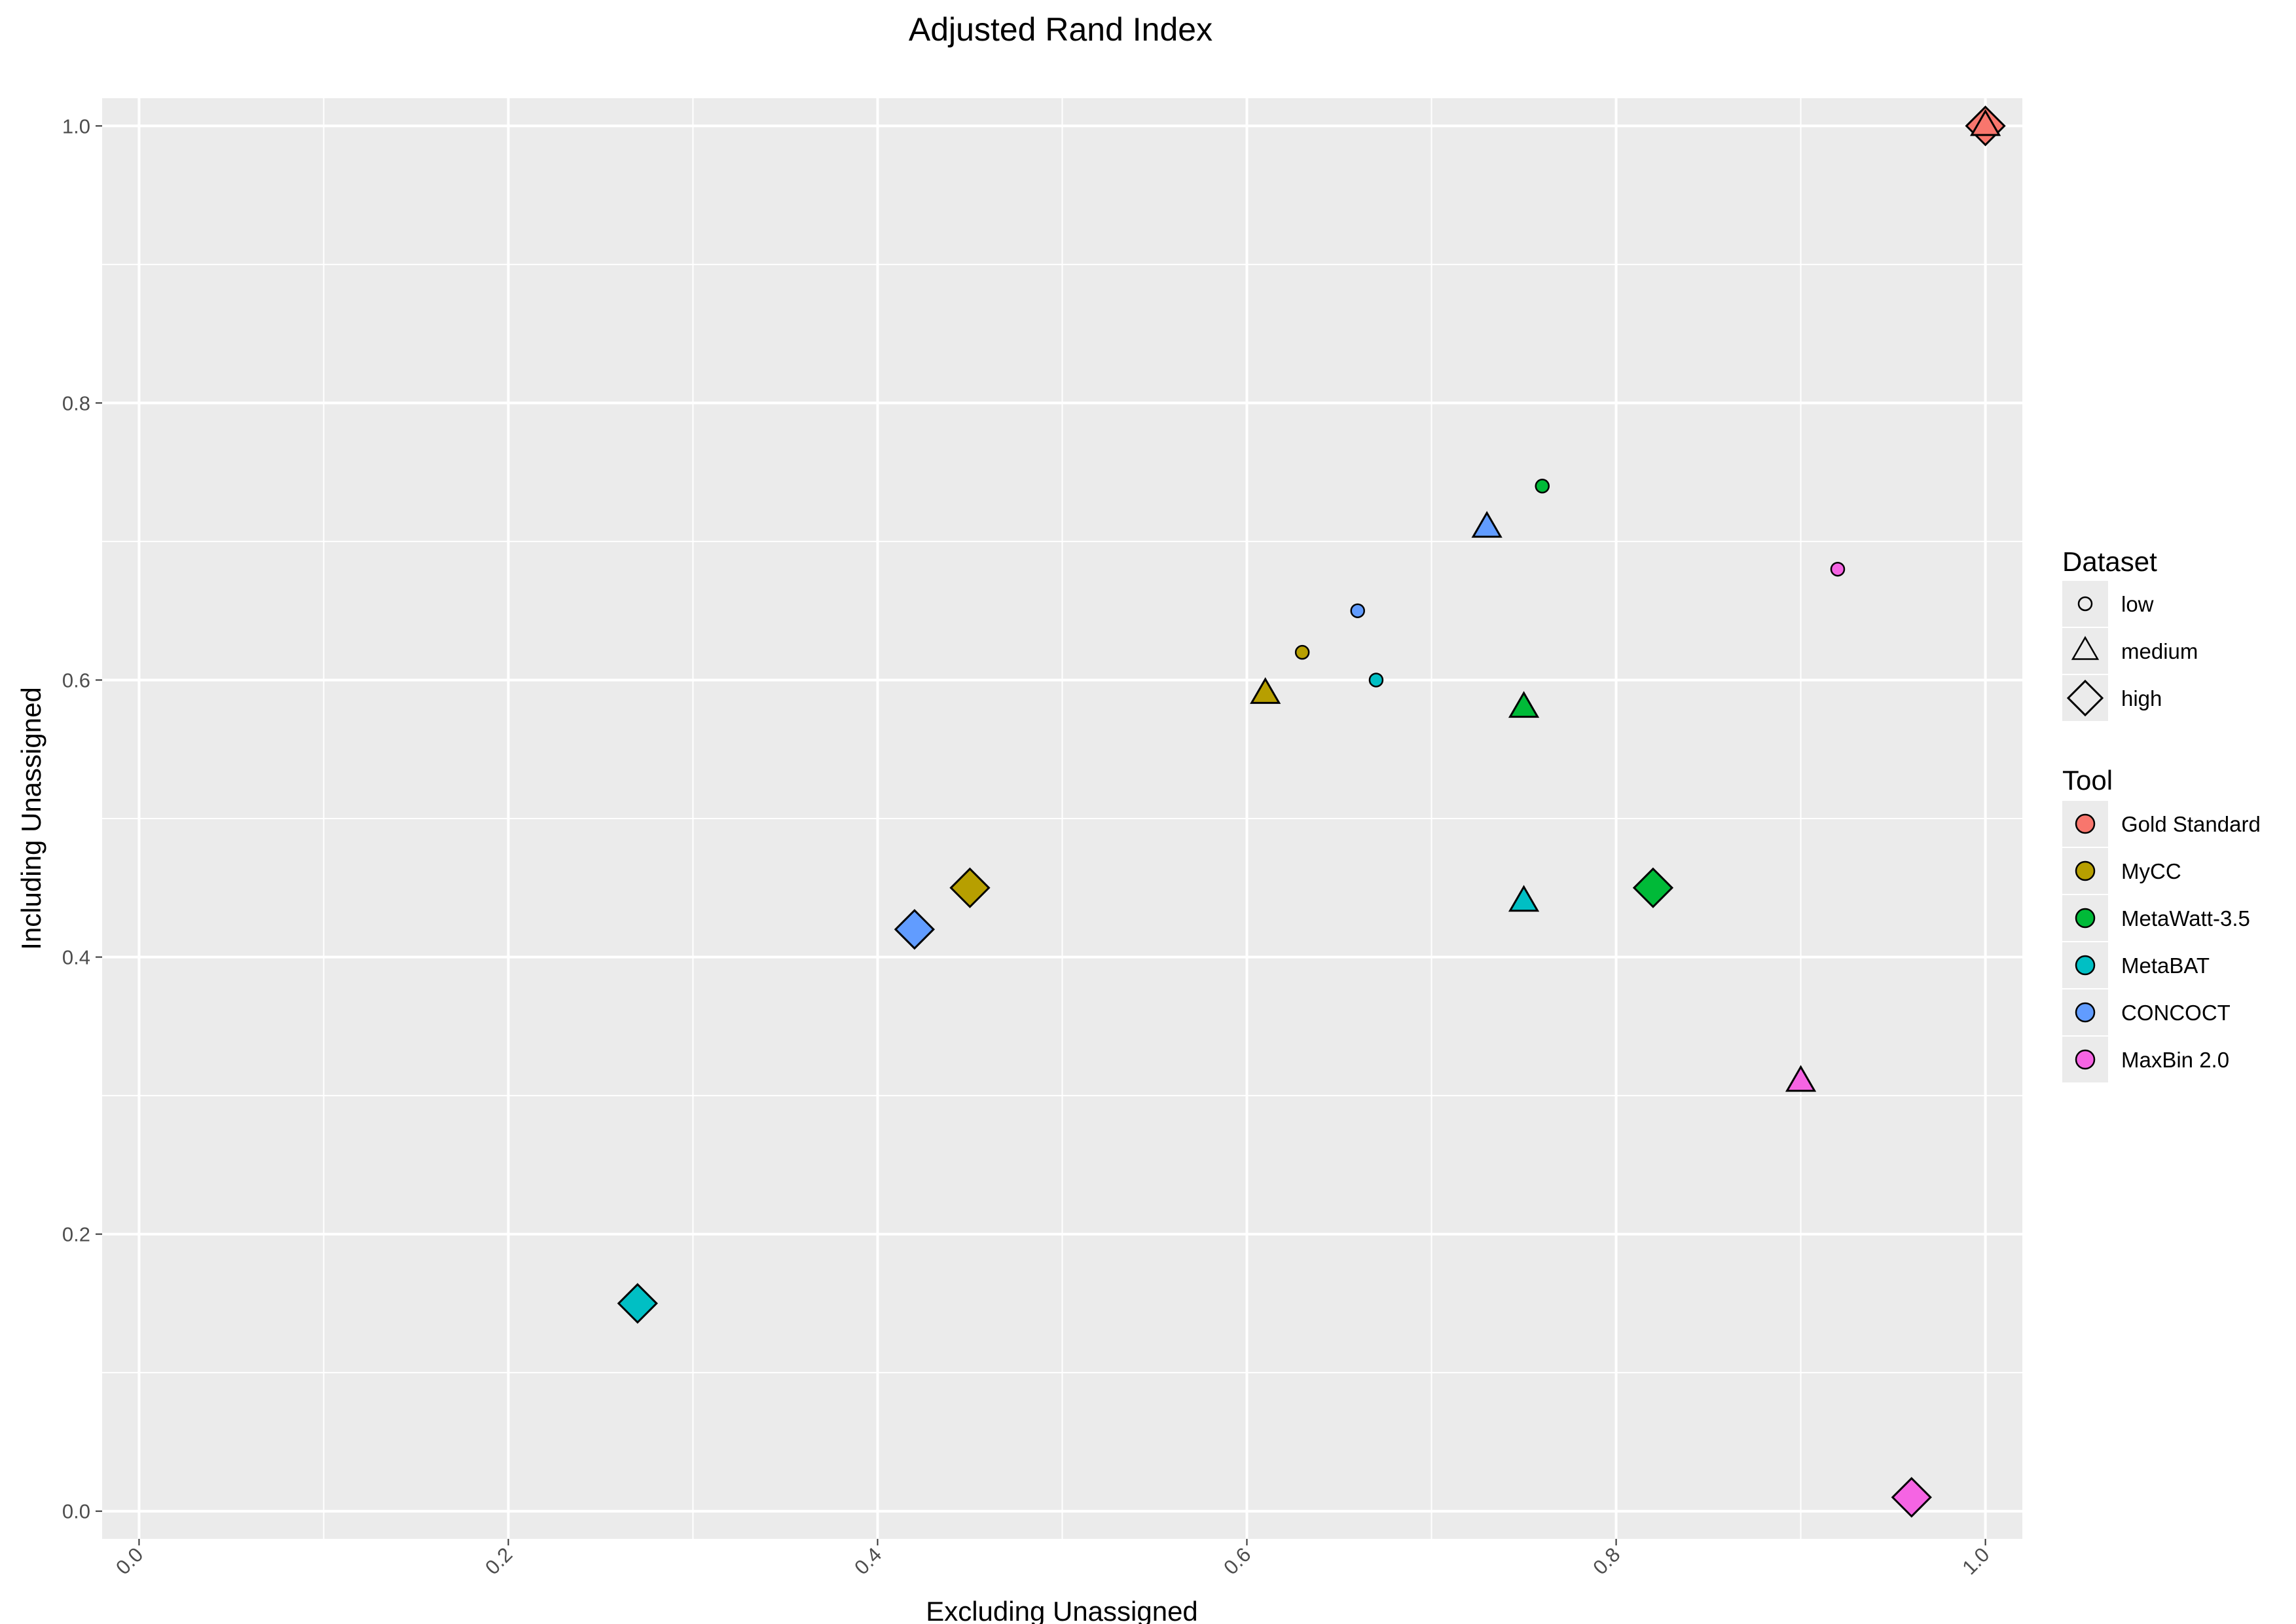  Describe the element at coordinates (1052, 1559) in the screenshot. I see `x-axis-ticks: 0.0 0.2 0.4 0.6 0.8 1.0` at that location.